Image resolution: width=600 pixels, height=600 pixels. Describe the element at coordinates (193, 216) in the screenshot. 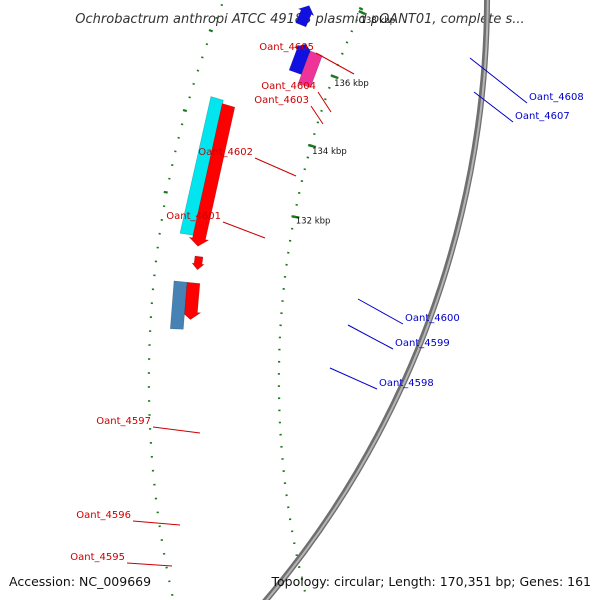

I see `gene-label: Oant_4601` at that location.